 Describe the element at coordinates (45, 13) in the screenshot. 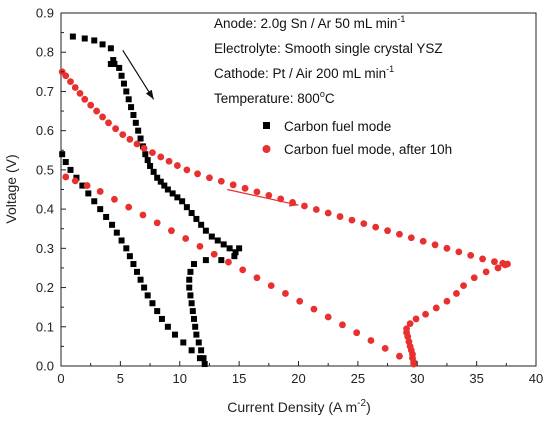

I see `y-tick-label: 0.9` at that location.